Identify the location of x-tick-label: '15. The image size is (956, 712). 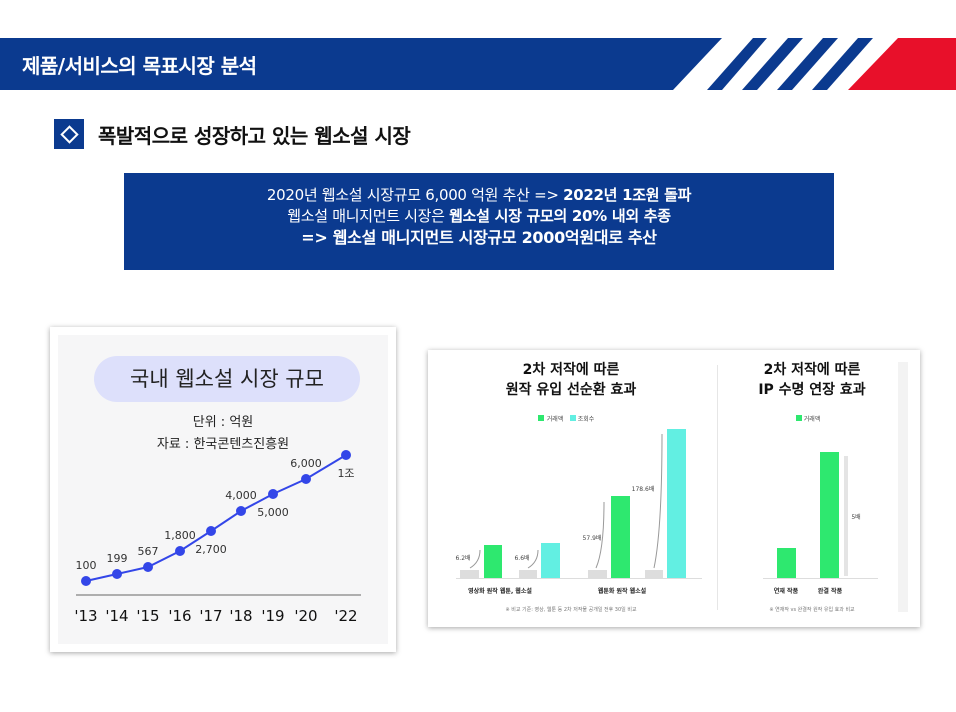
(147, 616).